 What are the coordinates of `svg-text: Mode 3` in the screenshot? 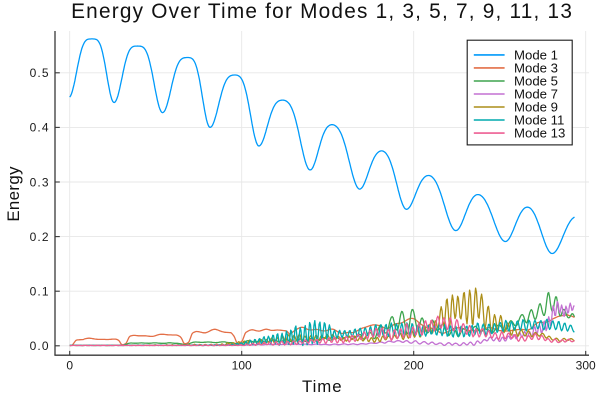 It's located at (536, 68).